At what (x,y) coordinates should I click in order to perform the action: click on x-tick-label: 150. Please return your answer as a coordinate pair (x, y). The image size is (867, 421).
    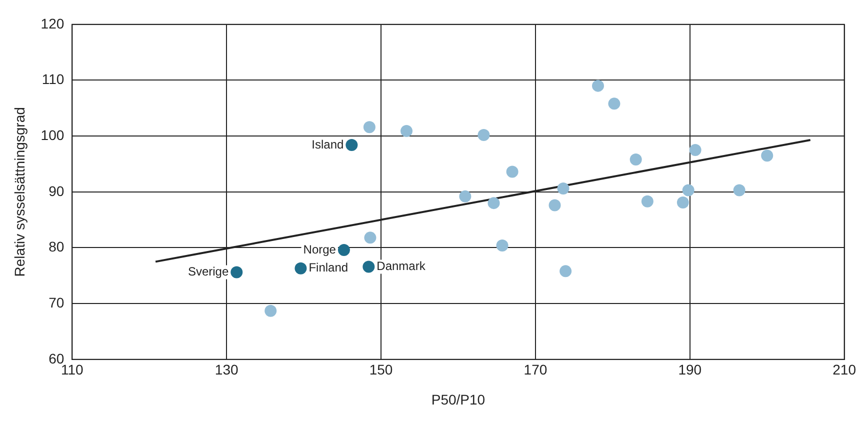
    Looking at the image, I should click on (381, 370).